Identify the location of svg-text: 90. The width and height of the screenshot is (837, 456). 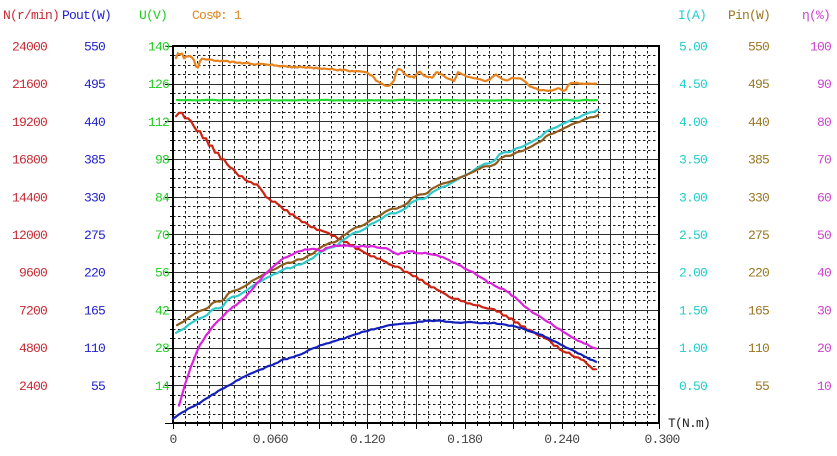
(824, 84).